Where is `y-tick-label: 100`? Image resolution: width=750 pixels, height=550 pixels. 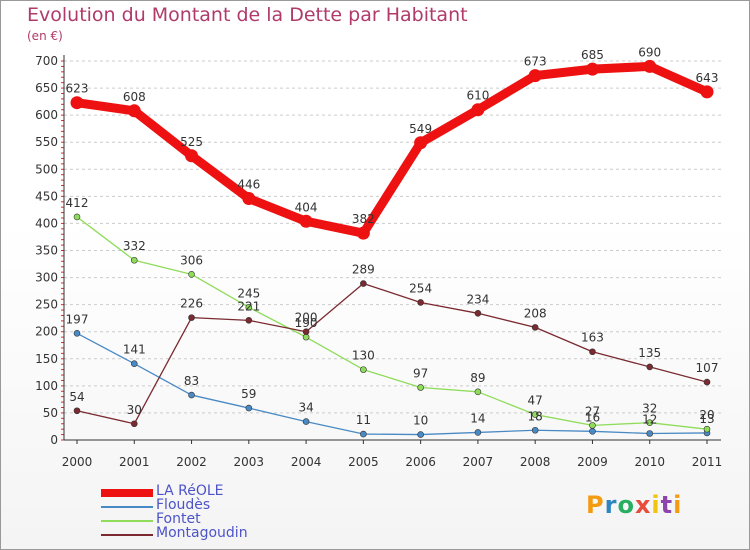 y-tick-label: 100 is located at coordinates (46, 386).